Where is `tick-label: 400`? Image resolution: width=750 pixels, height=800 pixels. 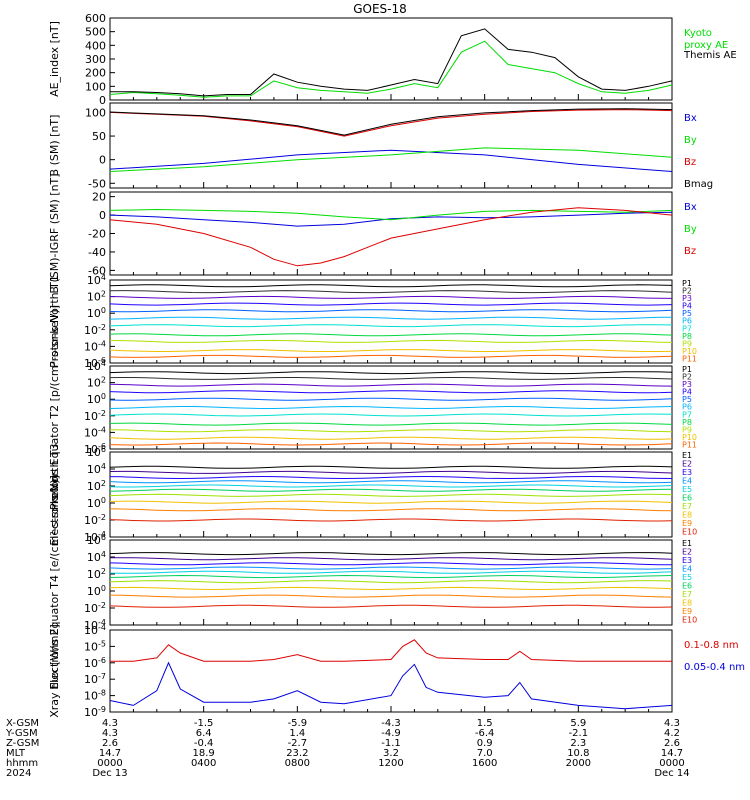 tick-label: 400 is located at coordinates (95, 45).